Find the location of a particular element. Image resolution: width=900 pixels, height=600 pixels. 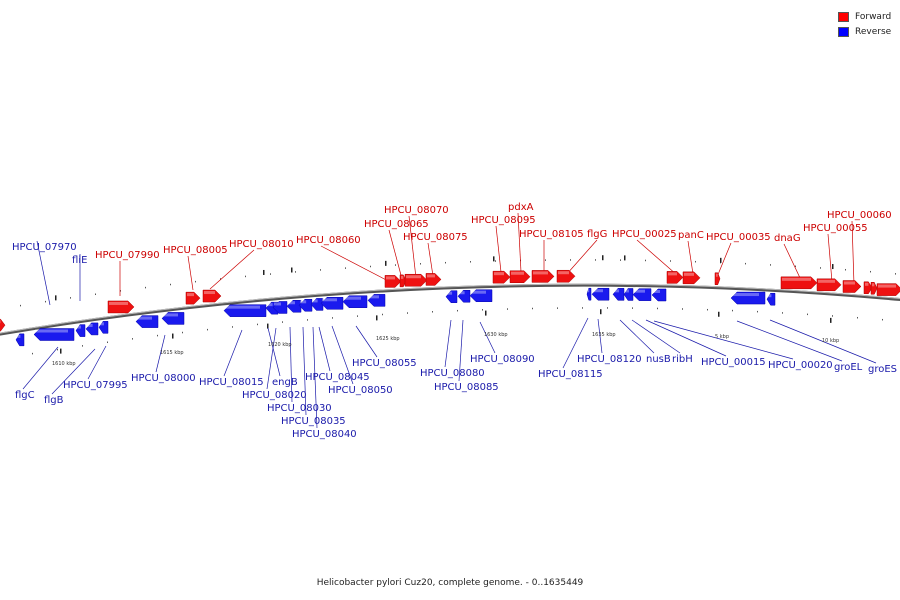

forward-gene-label: HPCU_08095 is located at coordinates (503, 220).